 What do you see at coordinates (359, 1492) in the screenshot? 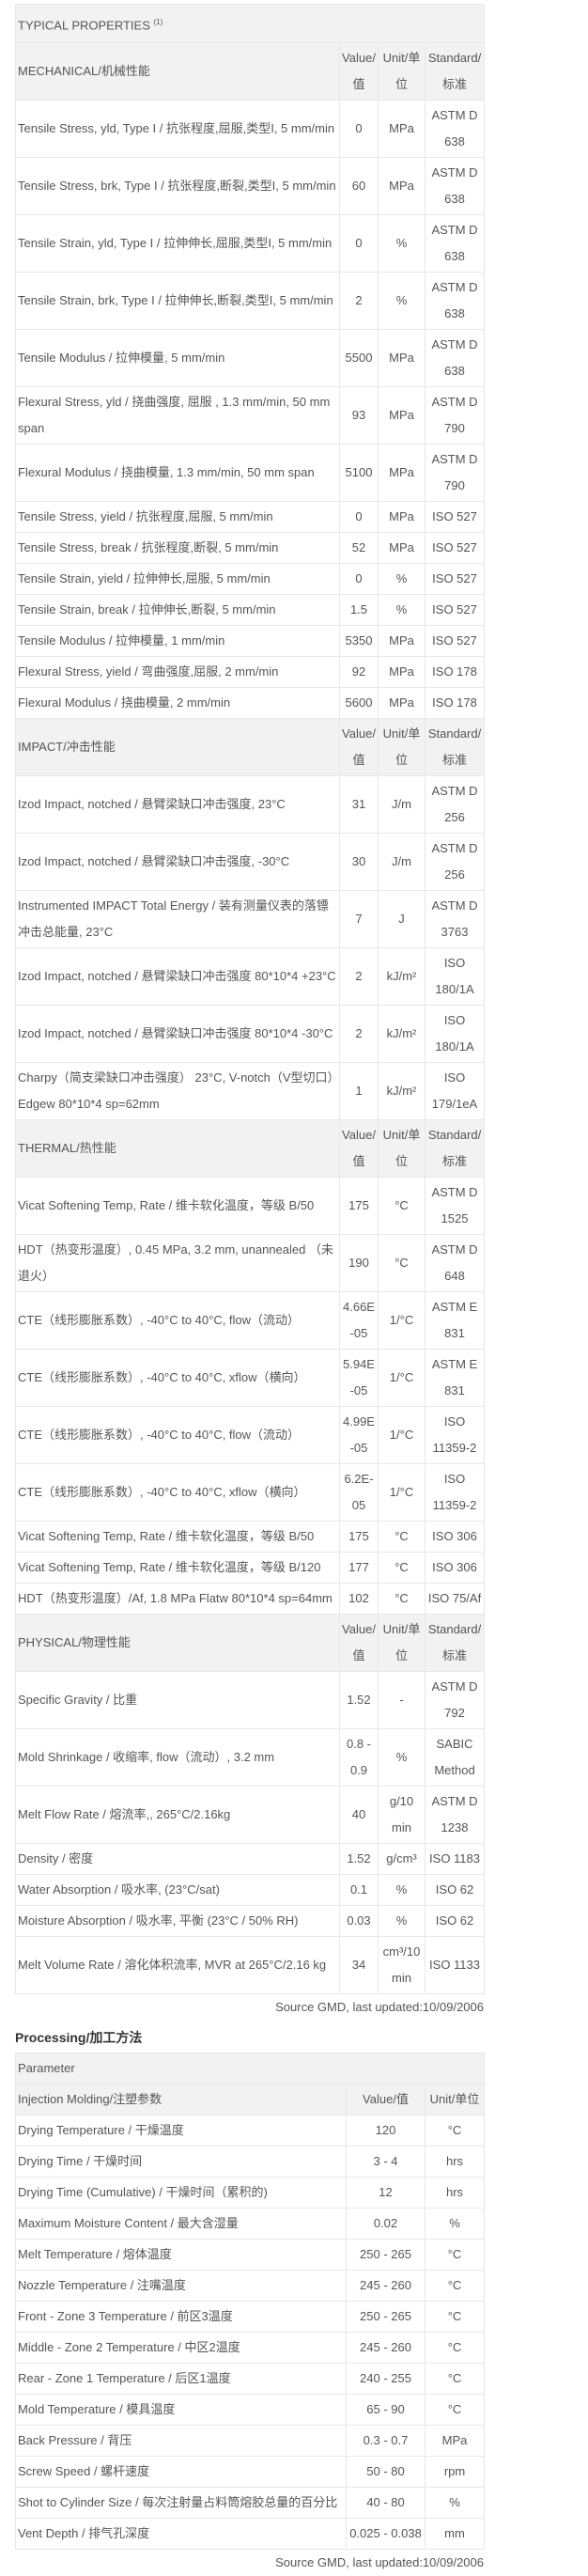
I see `property-value: 6.2E-05` at bounding box center [359, 1492].